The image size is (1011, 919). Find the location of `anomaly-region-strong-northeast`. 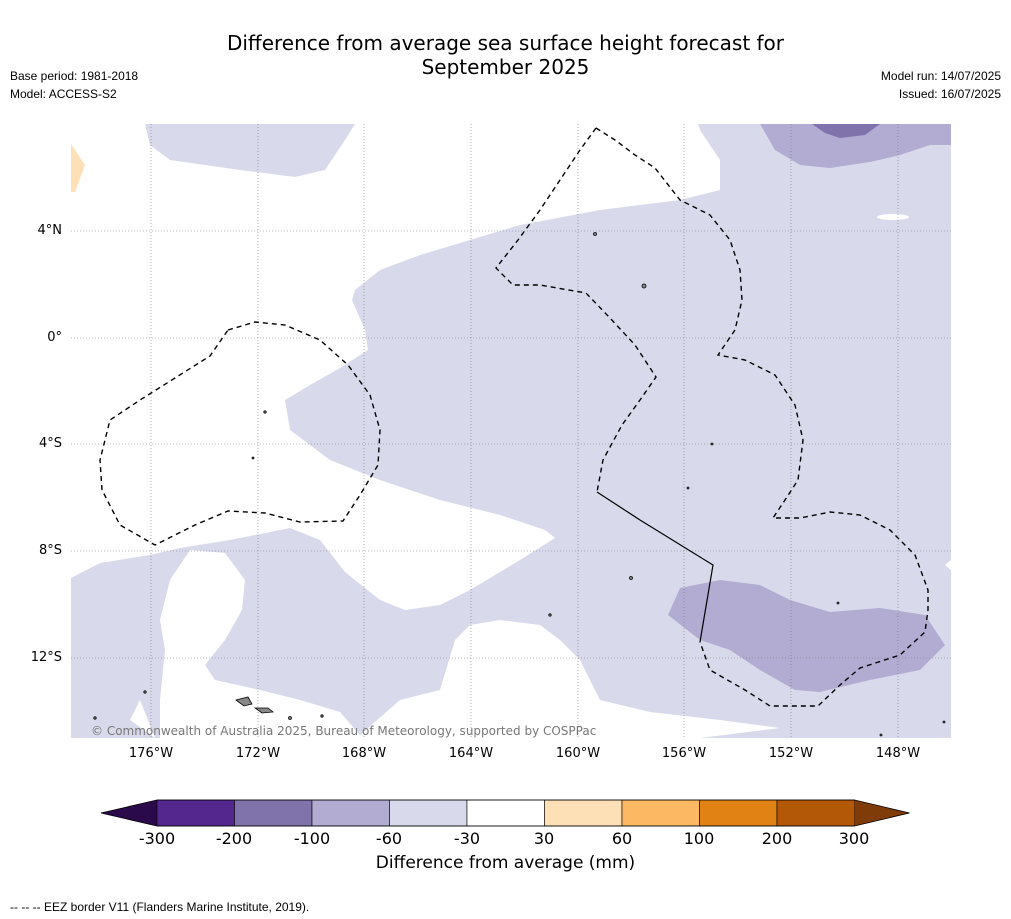

anomaly-region-strong-northeast is located at coordinates (846, 131).